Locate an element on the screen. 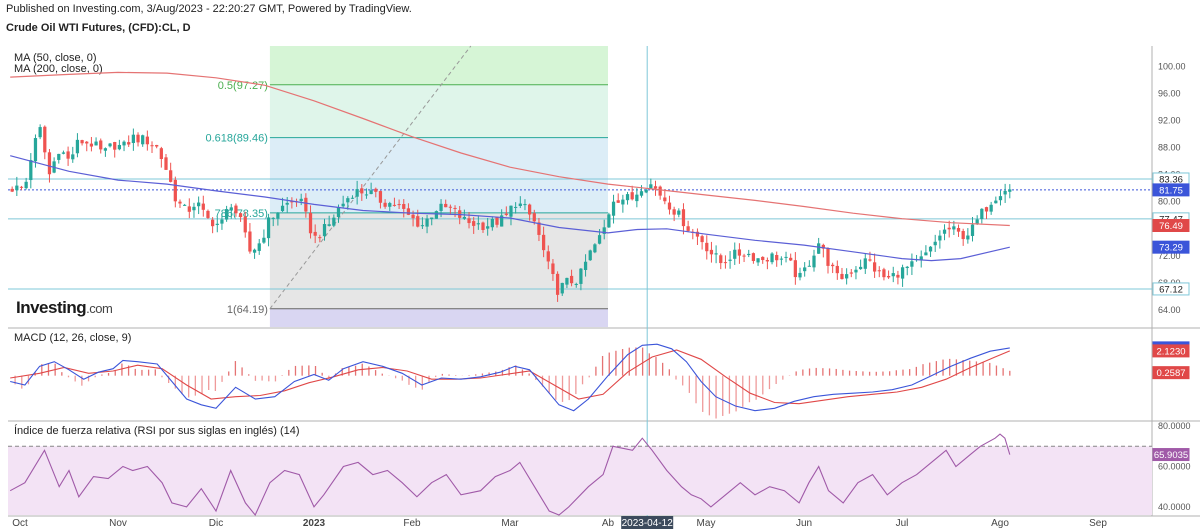 The image size is (1200, 531). price-badge-label: 0.2587 is located at coordinates (1170, 373).